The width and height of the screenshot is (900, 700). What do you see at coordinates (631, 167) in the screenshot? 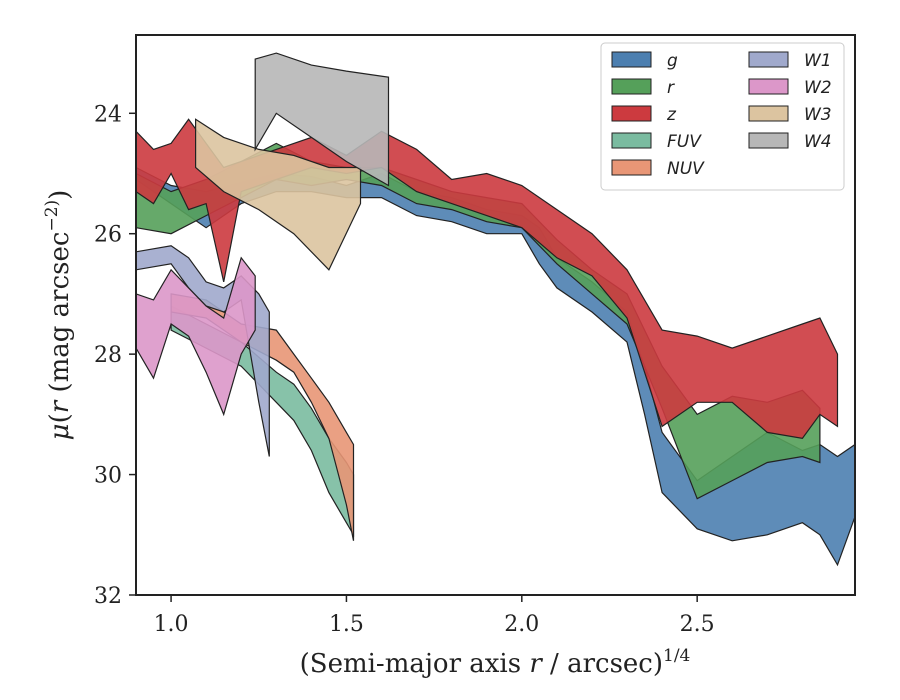
I see `legend-swatch-nuv` at bounding box center [631, 167].